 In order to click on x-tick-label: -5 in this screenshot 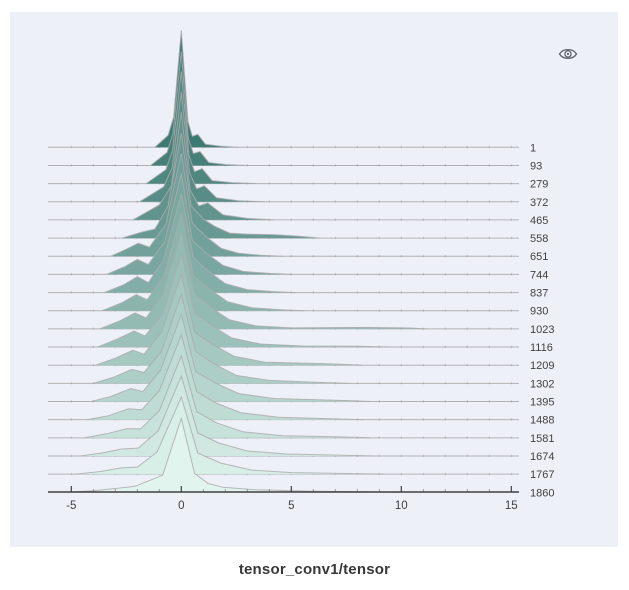, I will do `click(71, 506)`.